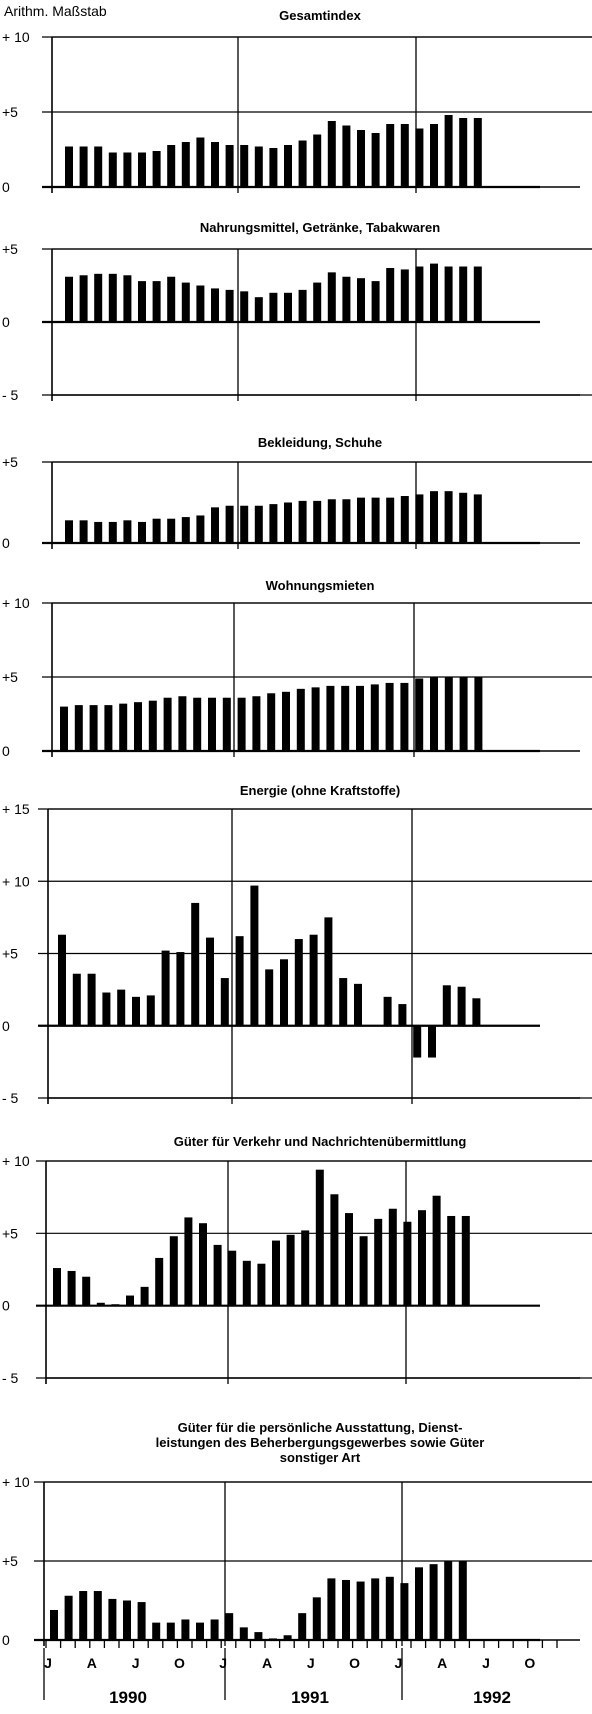  Describe the element at coordinates (55, 11) in the screenshot. I see `scale-label: Arithm. Maßstab` at that location.